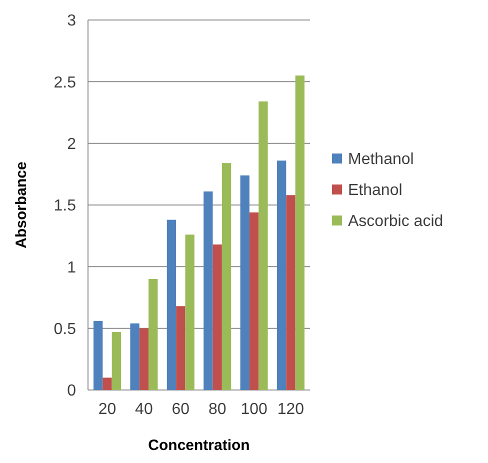 This screenshot has width=488, height=463. What do you see at coordinates (71, 391) in the screenshot?
I see `y-tick-label: 0` at bounding box center [71, 391].